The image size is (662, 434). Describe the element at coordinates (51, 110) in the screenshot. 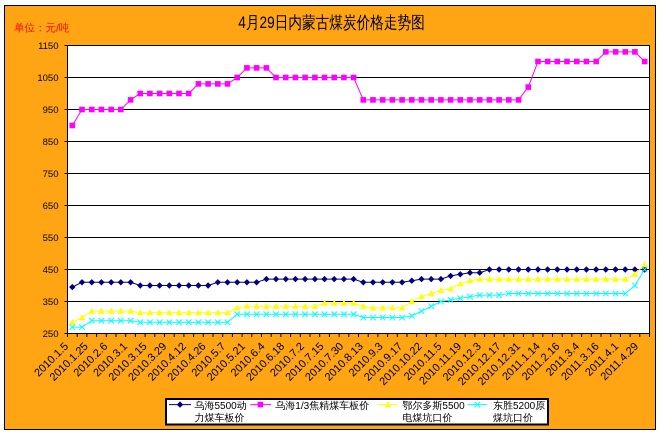

I see `svg-text: 950` at that location.